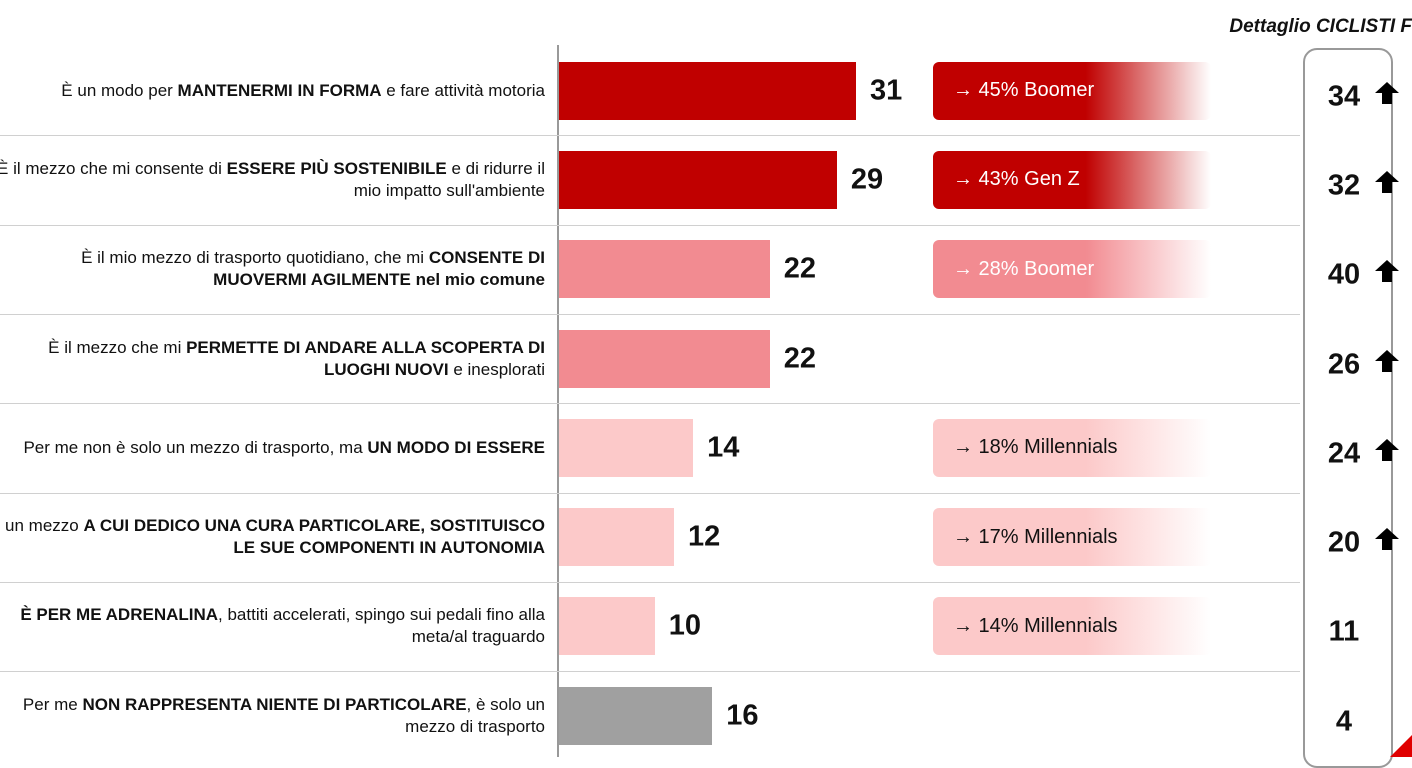 This screenshot has height=768, width=1412. Describe the element at coordinates (1072, 179) in the screenshot. I see `callout: → 43% Gen Z` at that location.